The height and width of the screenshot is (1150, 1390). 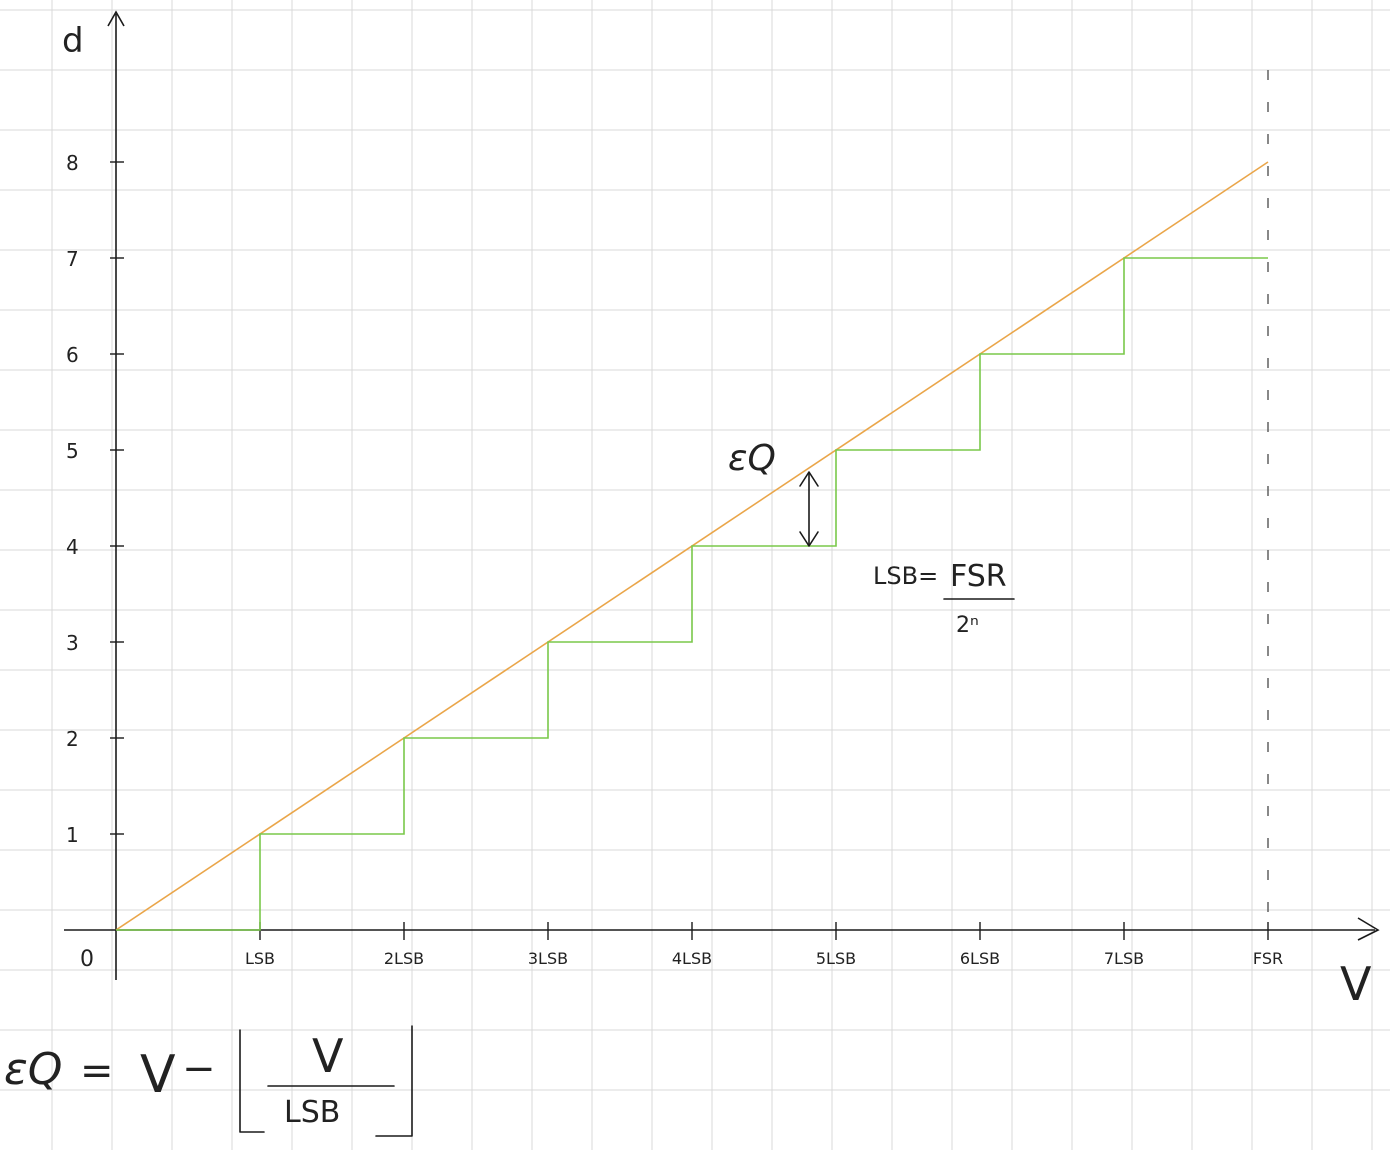 I want to click on formula-lhs: εQ, so click(x=33, y=1069).